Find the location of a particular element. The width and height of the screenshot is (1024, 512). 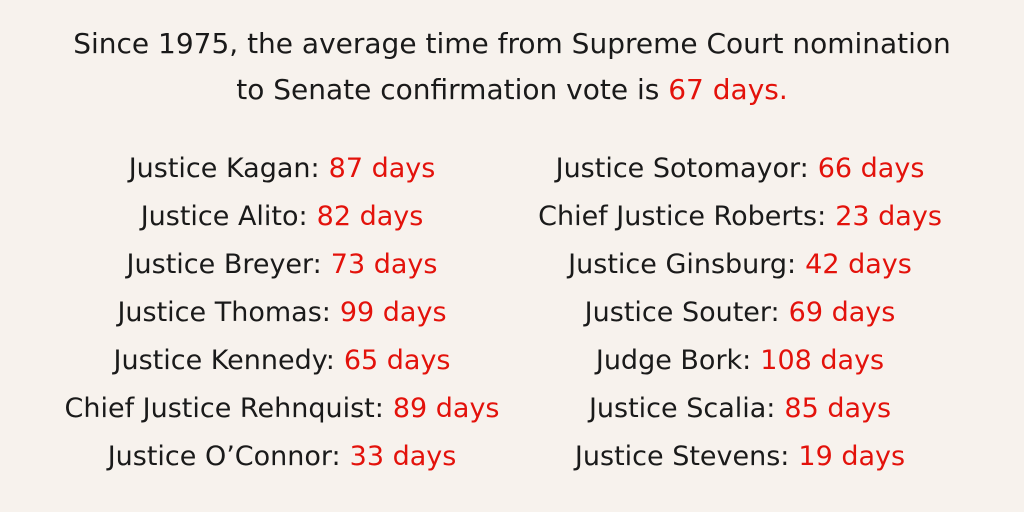

justice-name: Justice O’Connor: is located at coordinates (224, 456).